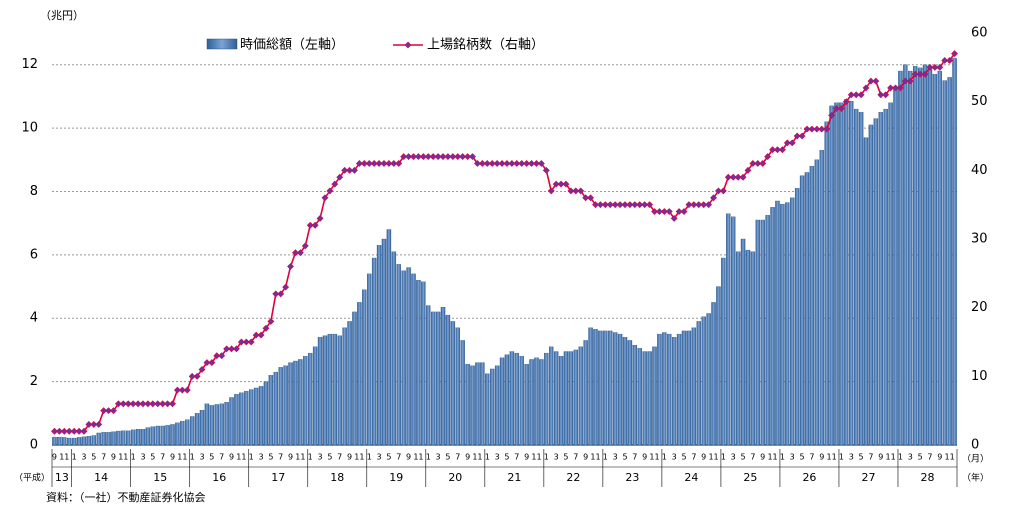 The width and height of the screenshot is (1011, 510). What do you see at coordinates (62, 477) in the screenshot?
I see `year-label: 13` at bounding box center [62, 477].